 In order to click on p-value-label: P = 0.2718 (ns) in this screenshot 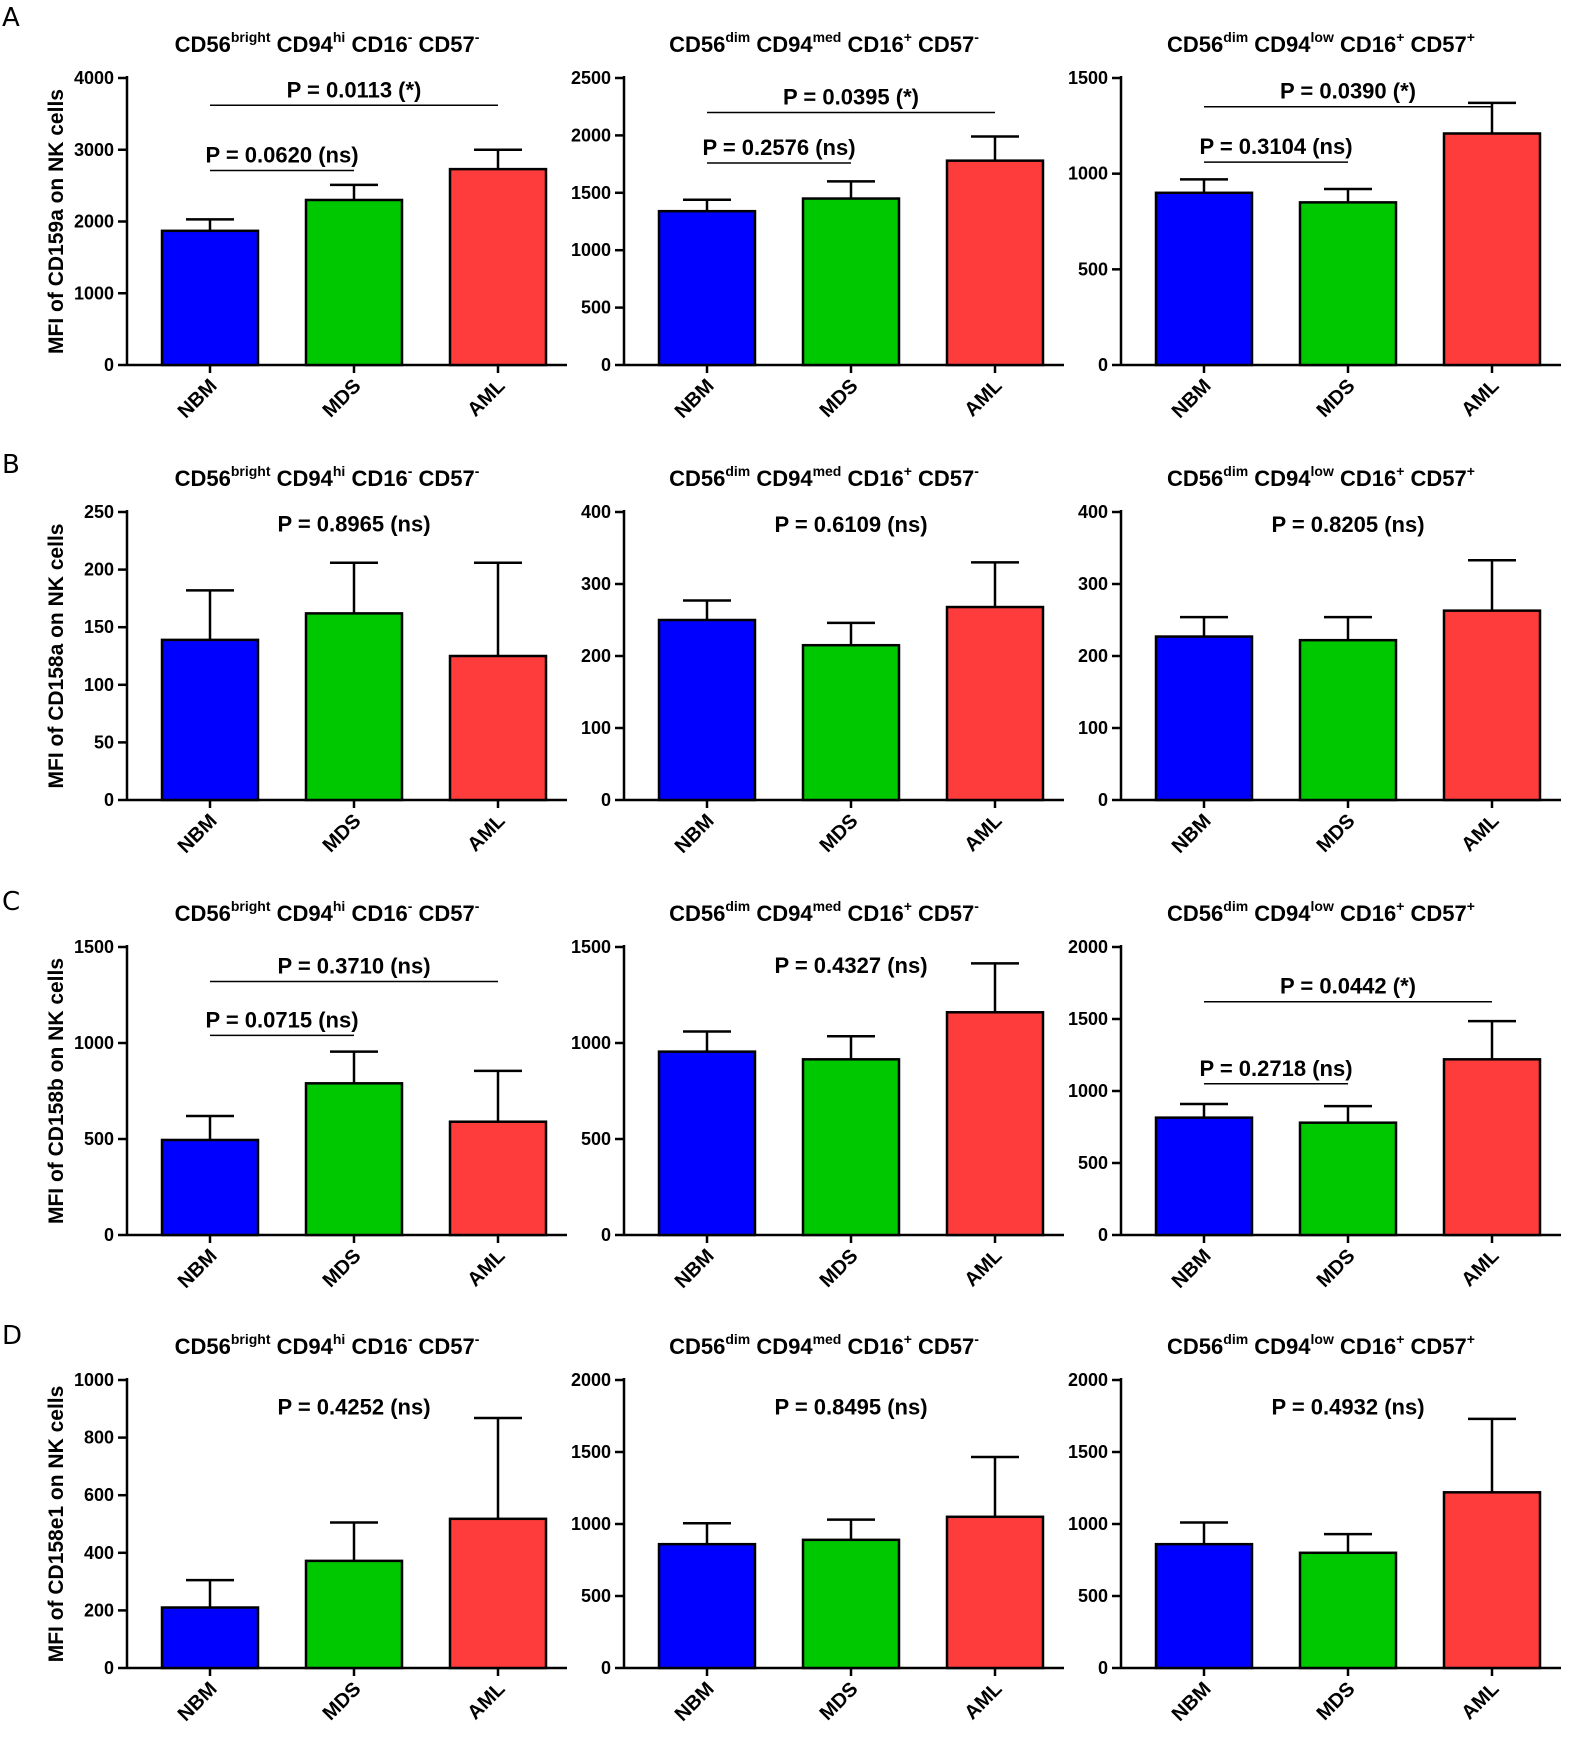, I will do `click(1275, 1068)`.